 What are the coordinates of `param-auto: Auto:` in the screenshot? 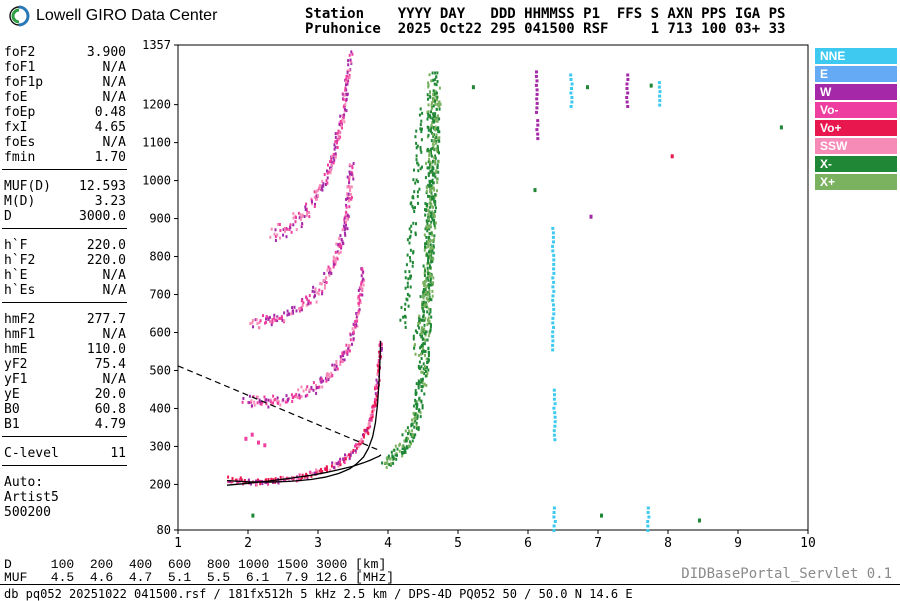 It's located at (65, 482).